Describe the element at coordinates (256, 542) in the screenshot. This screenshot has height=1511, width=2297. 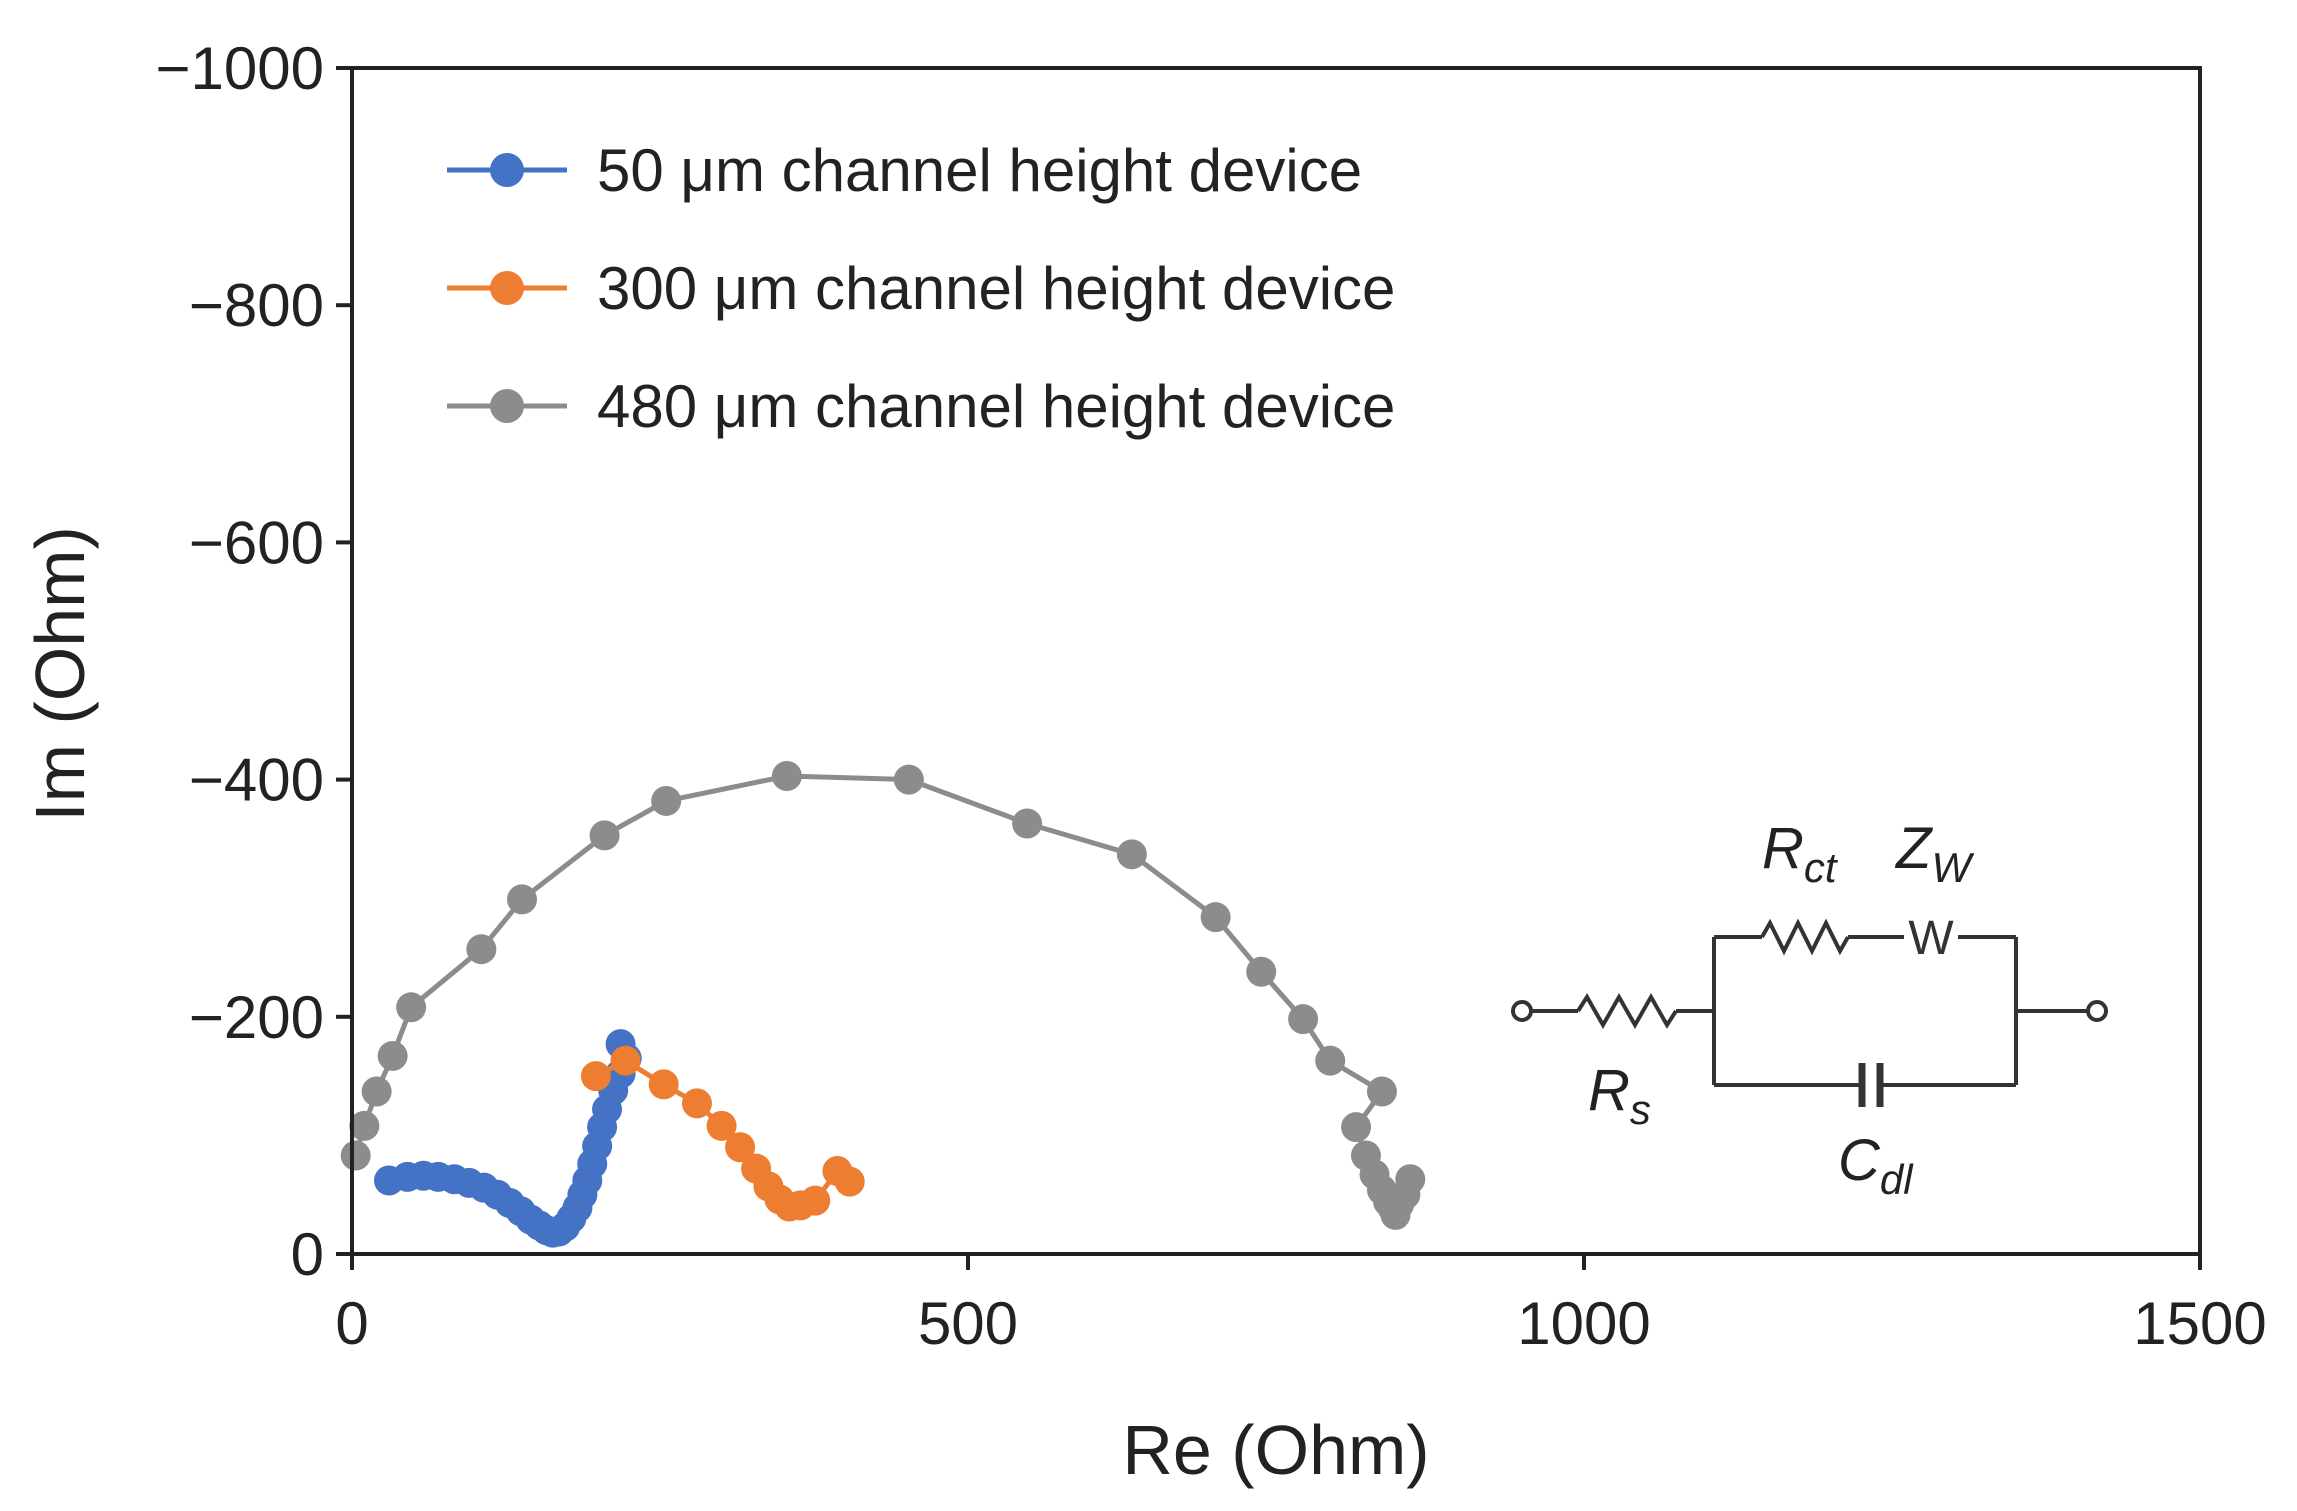
I see `y-tick-label: −600` at that location.